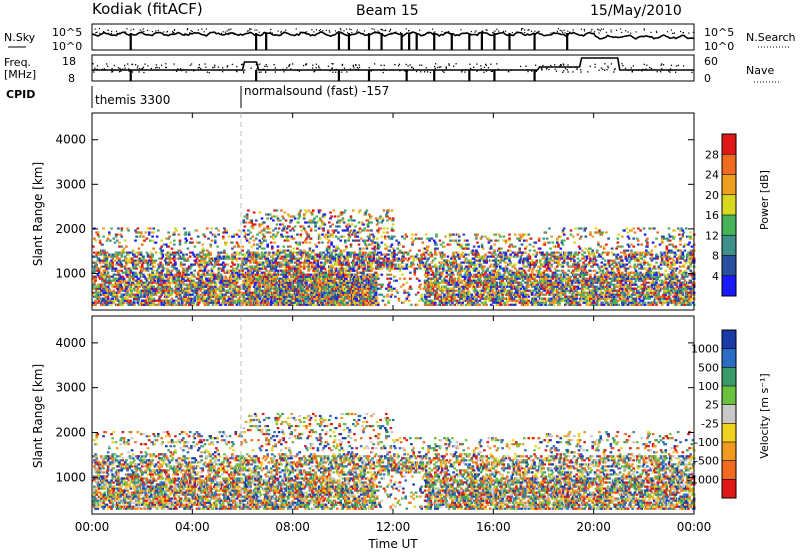 The height and width of the screenshot is (554, 800). What do you see at coordinates (409, 41) in the screenshot?
I see `nsky-drop` at bounding box center [409, 41].